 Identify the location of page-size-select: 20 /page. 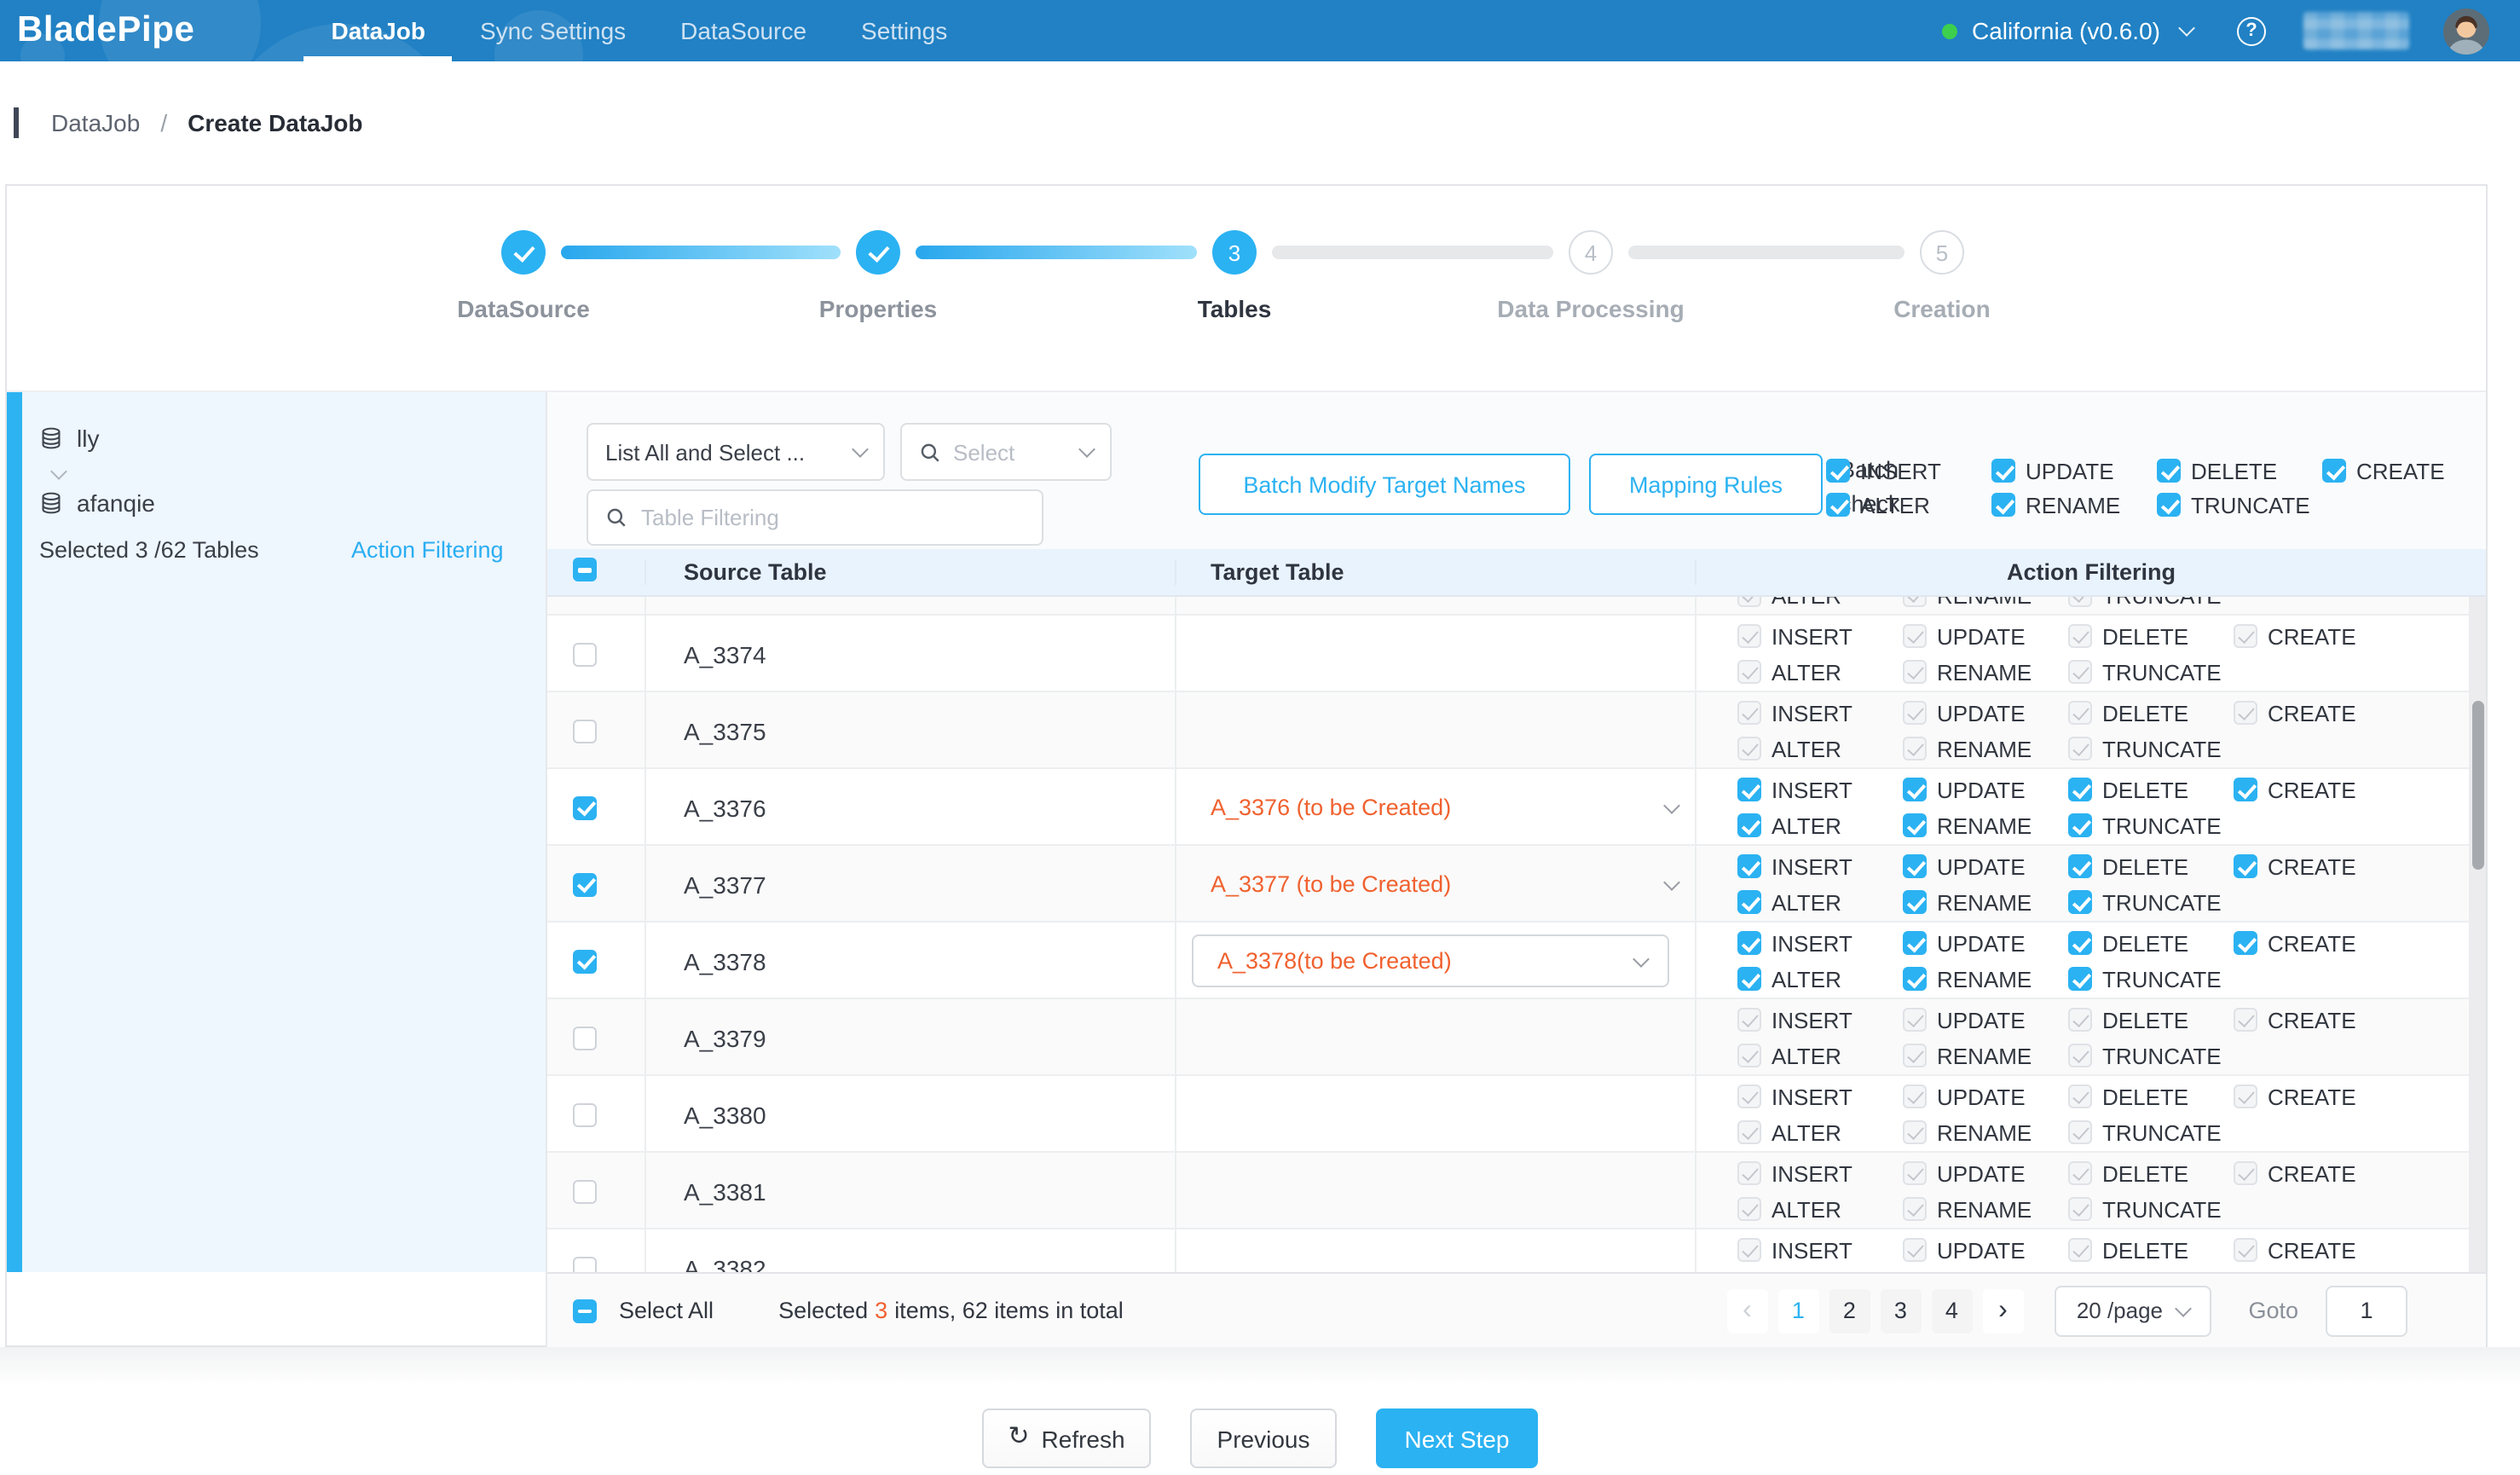
(2132, 1310).